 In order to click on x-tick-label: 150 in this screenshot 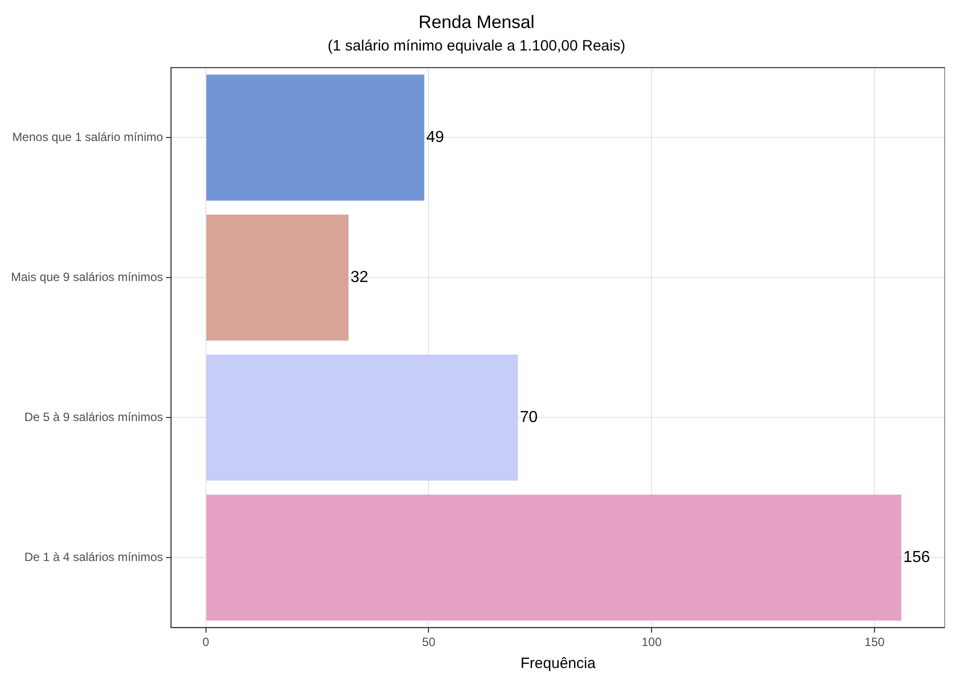, I will do `click(874, 642)`.